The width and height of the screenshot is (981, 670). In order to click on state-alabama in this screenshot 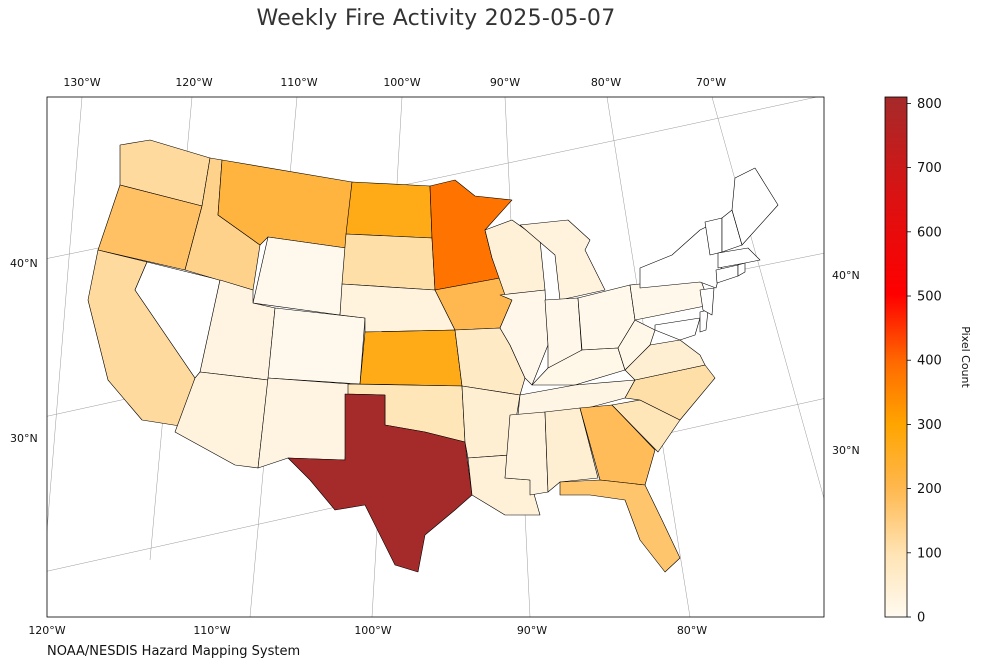, I will do `click(571, 450)`.